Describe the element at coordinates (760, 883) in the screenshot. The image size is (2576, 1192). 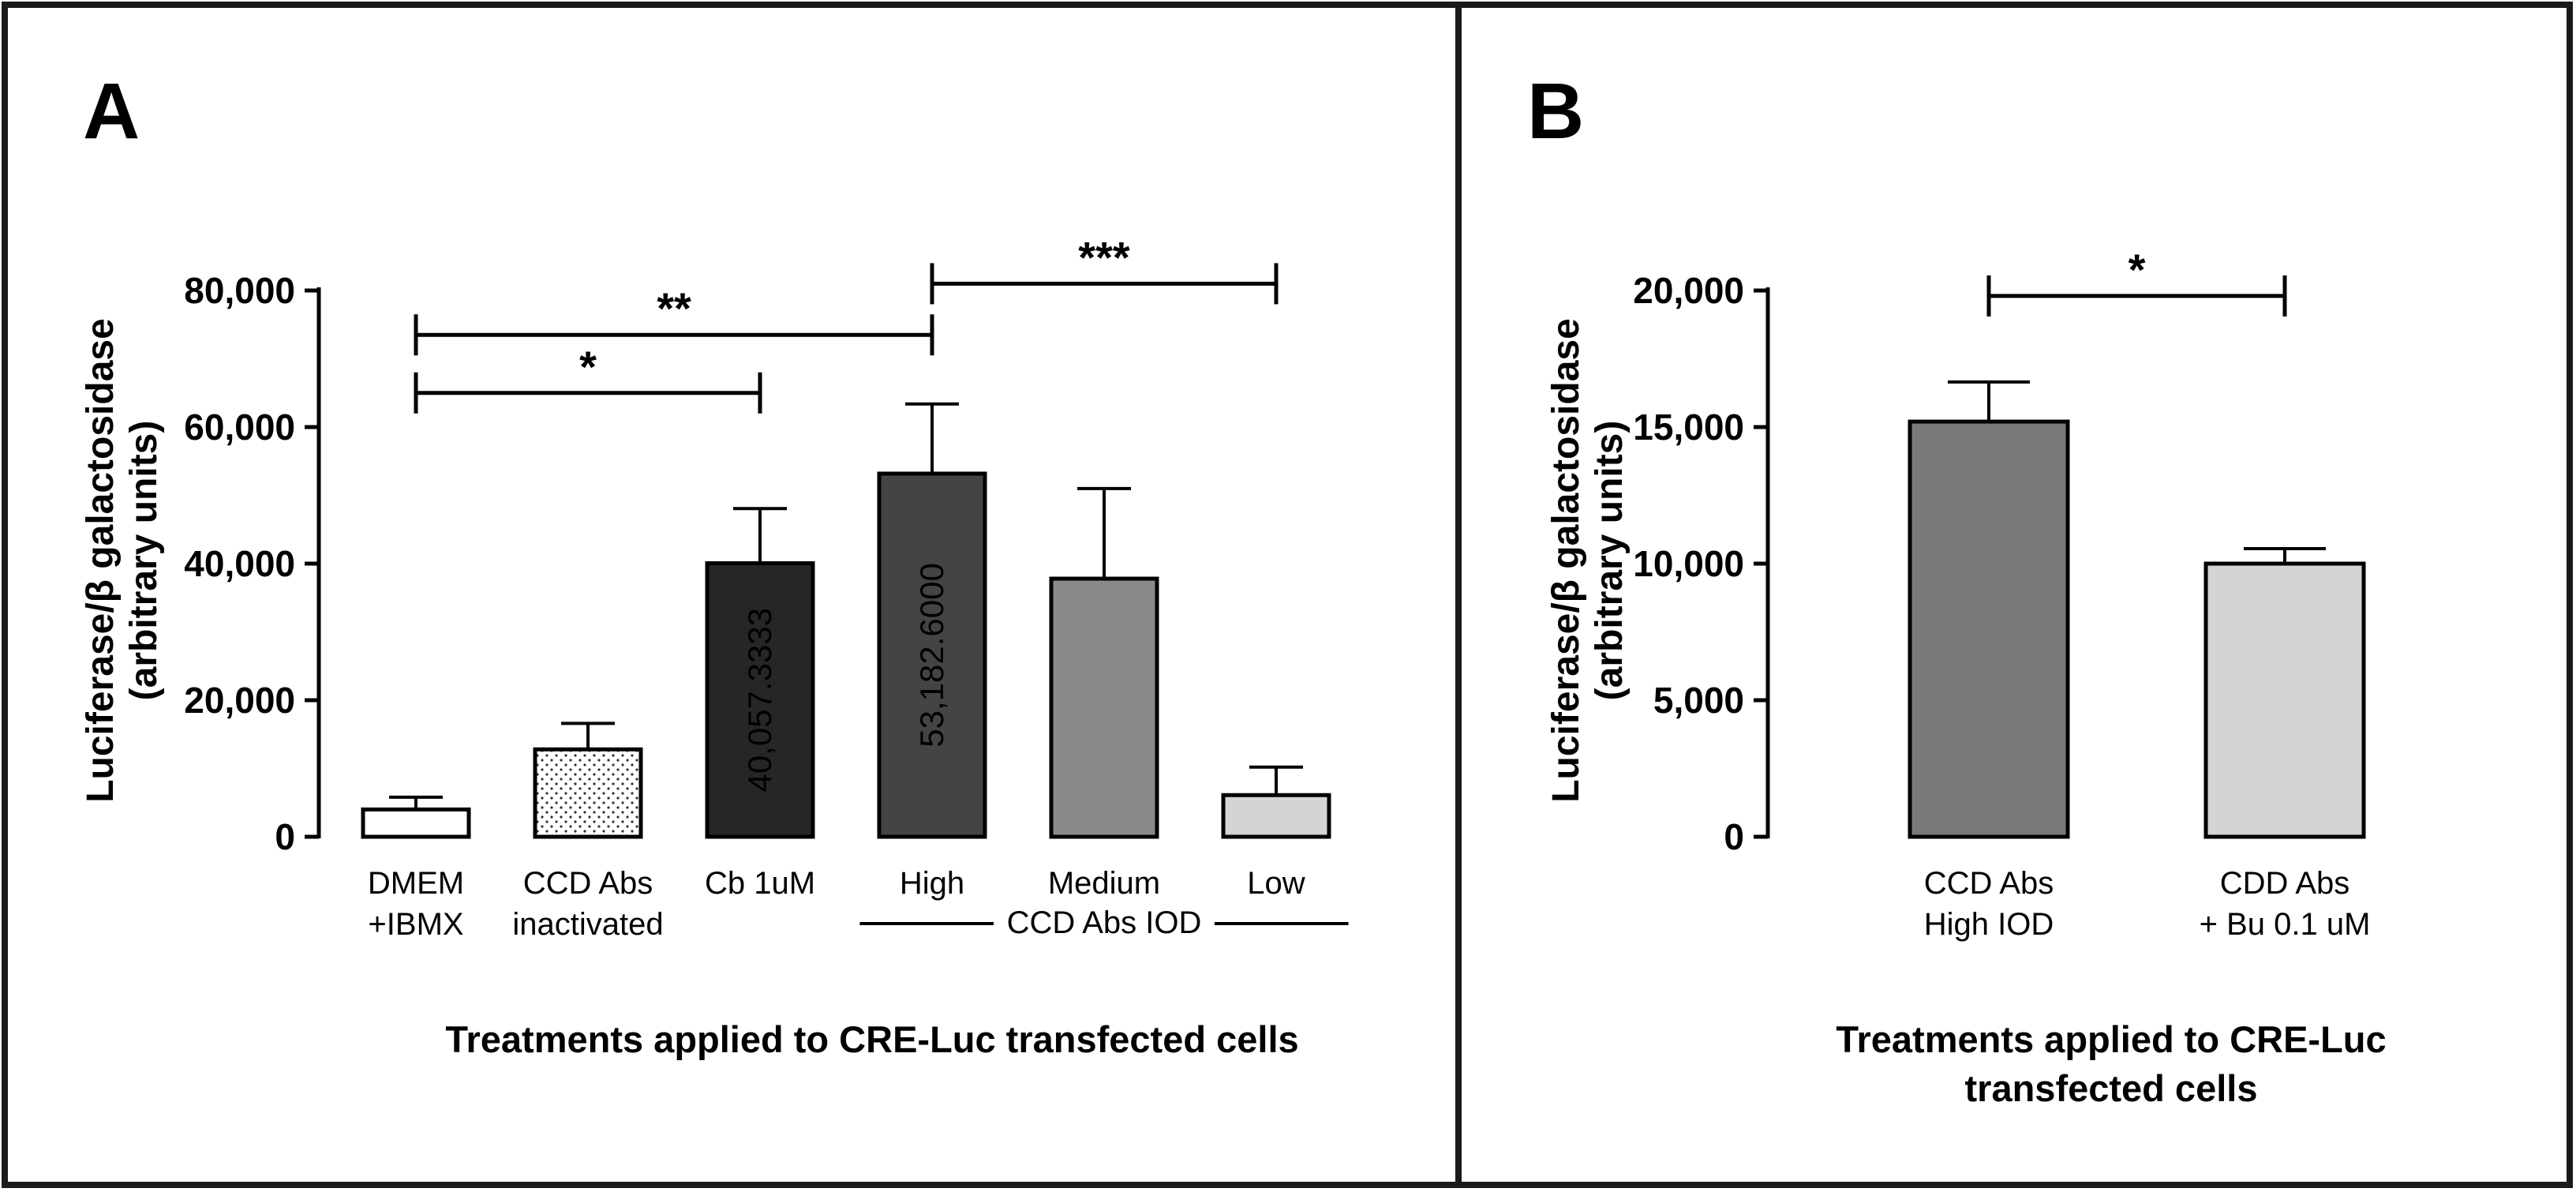
I see `panel-a-xtick-label-2-line1: Cb 1uM` at that location.